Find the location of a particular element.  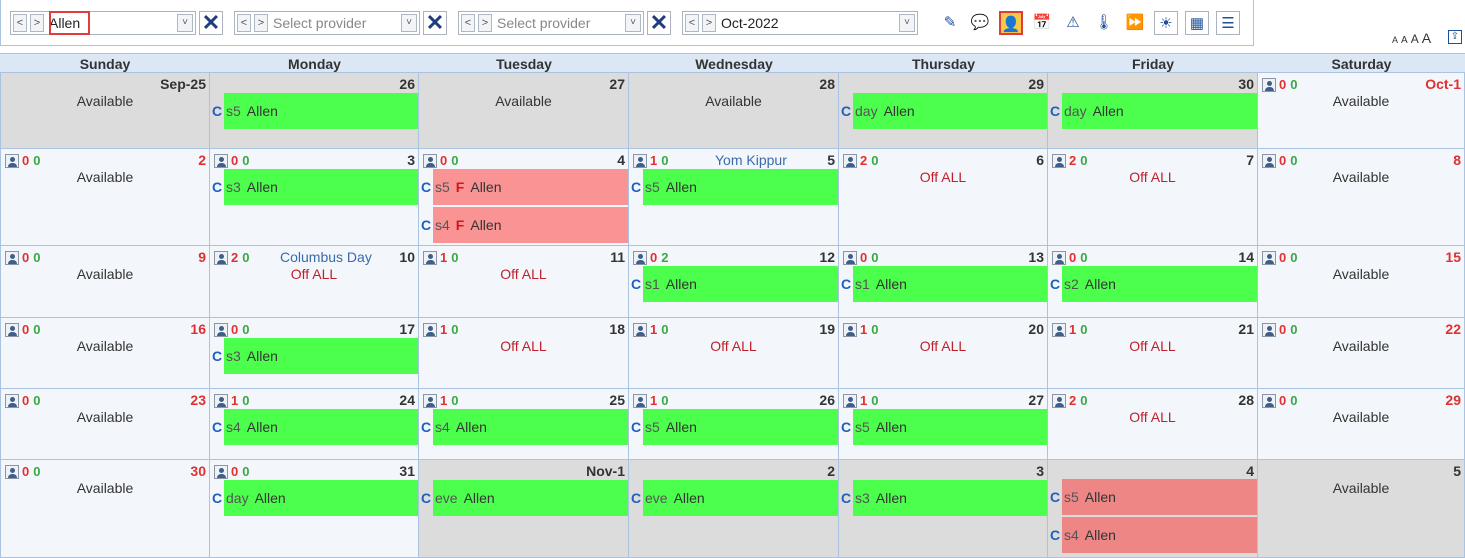

day-cell: 7 2 0 Off ALL is located at coordinates (1153, 197).